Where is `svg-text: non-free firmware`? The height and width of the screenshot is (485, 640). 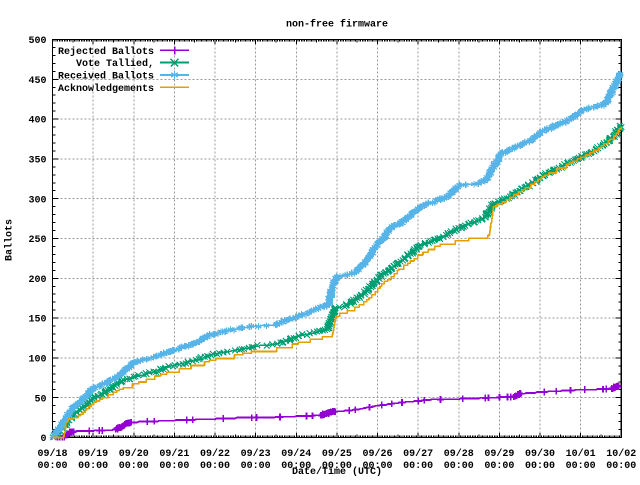 svg-text: non-free firmware is located at coordinates (337, 25).